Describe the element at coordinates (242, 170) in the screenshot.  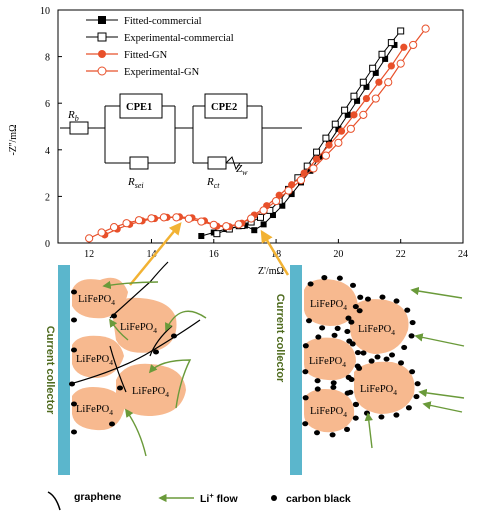
I see `svg-text: Zw` at that location.